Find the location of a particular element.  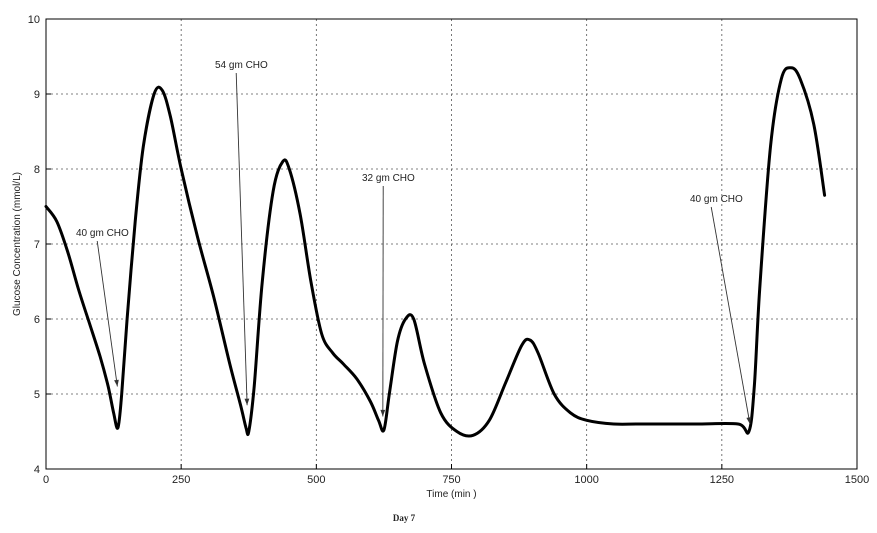

x-tick-label: 0 is located at coordinates (46, 480).